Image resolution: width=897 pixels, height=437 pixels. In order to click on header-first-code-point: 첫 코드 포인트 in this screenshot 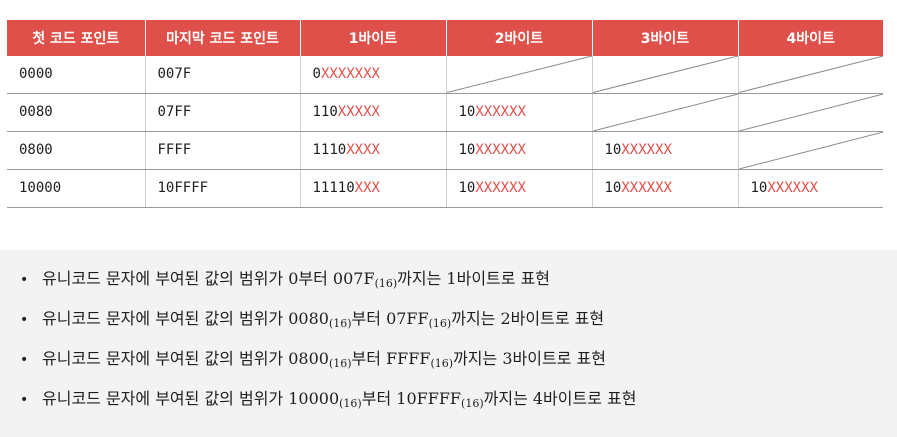, I will do `click(76, 38)`.